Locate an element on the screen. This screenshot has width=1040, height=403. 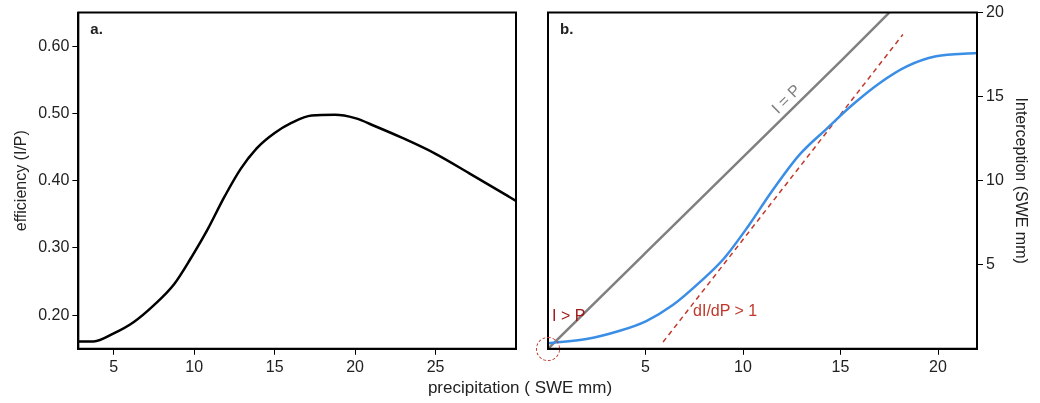
y2-tick-label: 15 is located at coordinates (995, 96).